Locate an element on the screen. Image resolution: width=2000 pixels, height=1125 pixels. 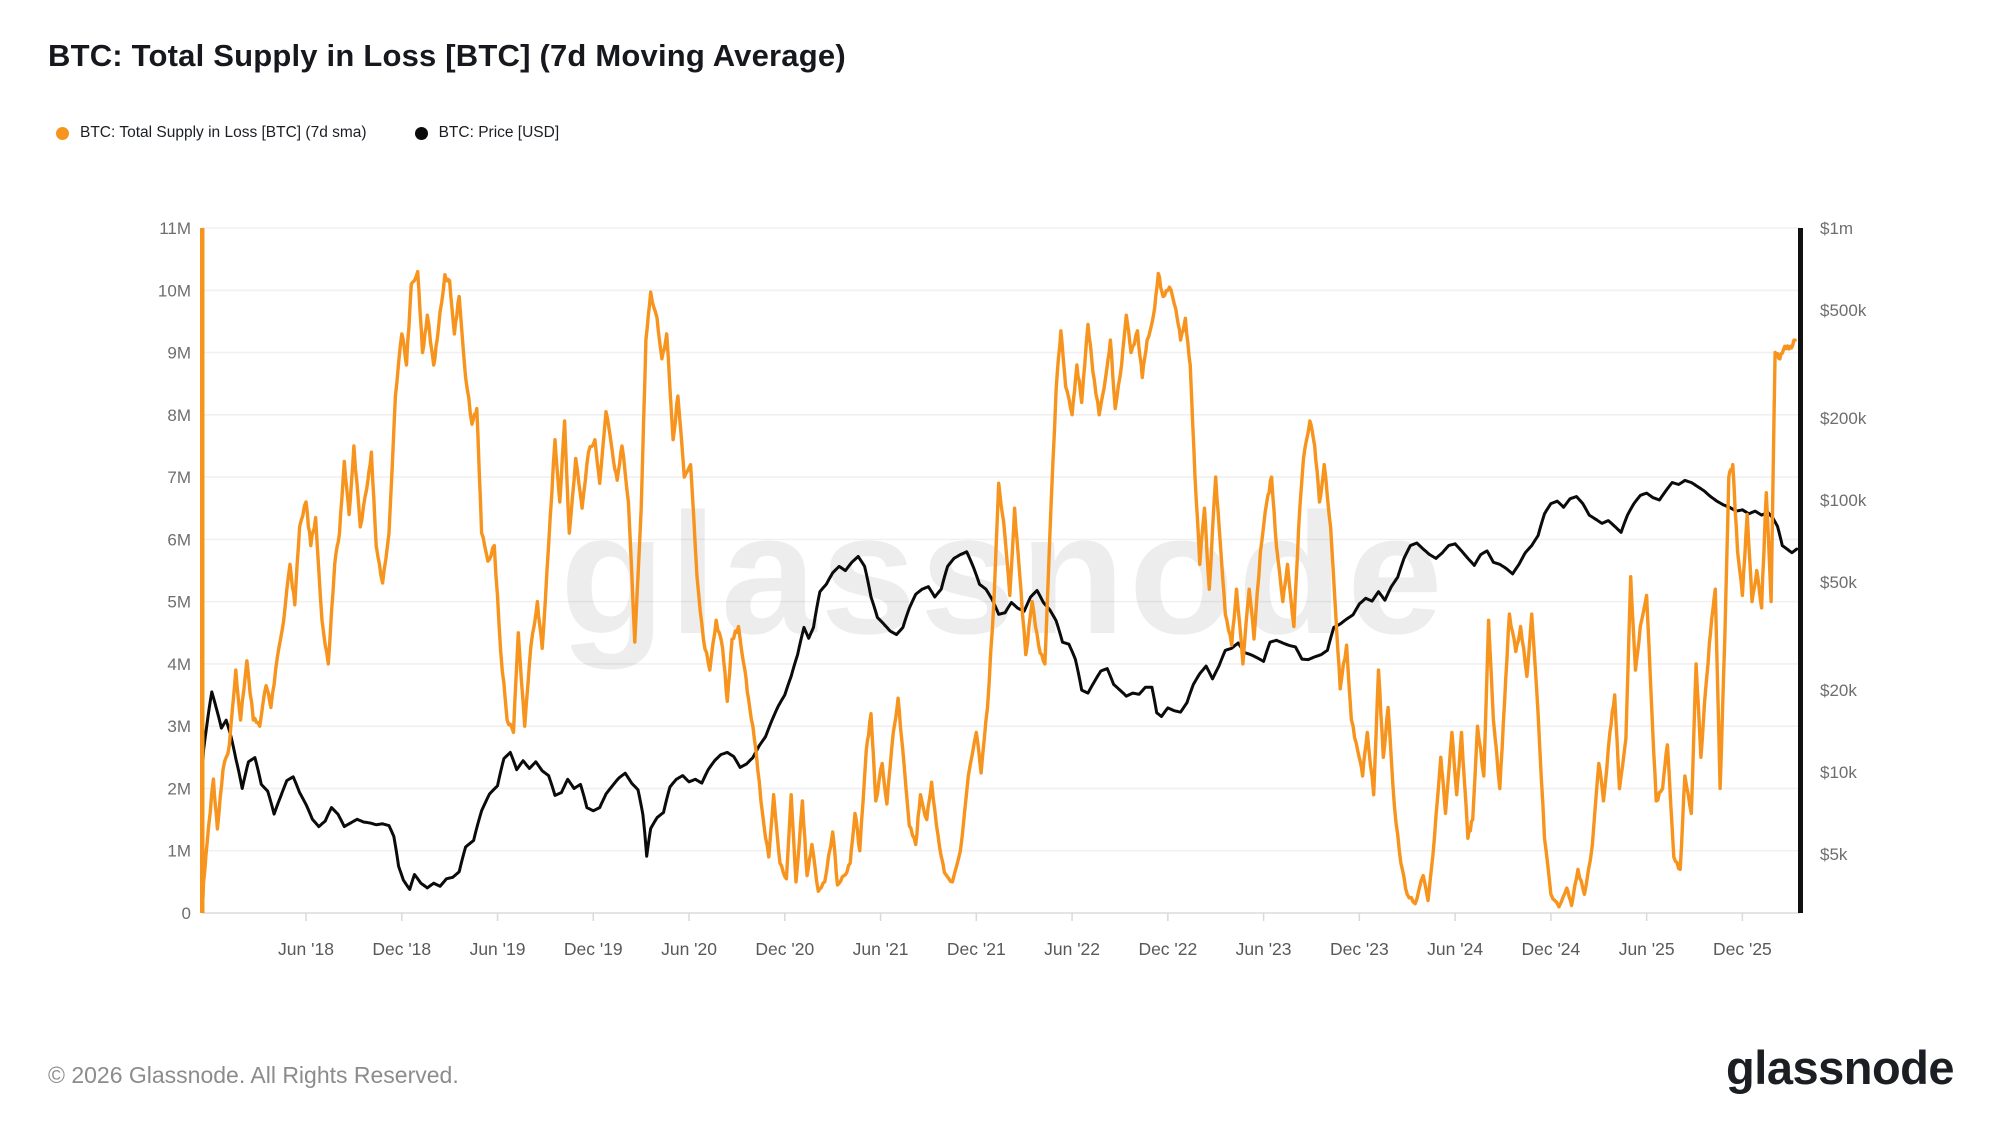
y-left-tick-label: 11M is located at coordinates (175, 228).